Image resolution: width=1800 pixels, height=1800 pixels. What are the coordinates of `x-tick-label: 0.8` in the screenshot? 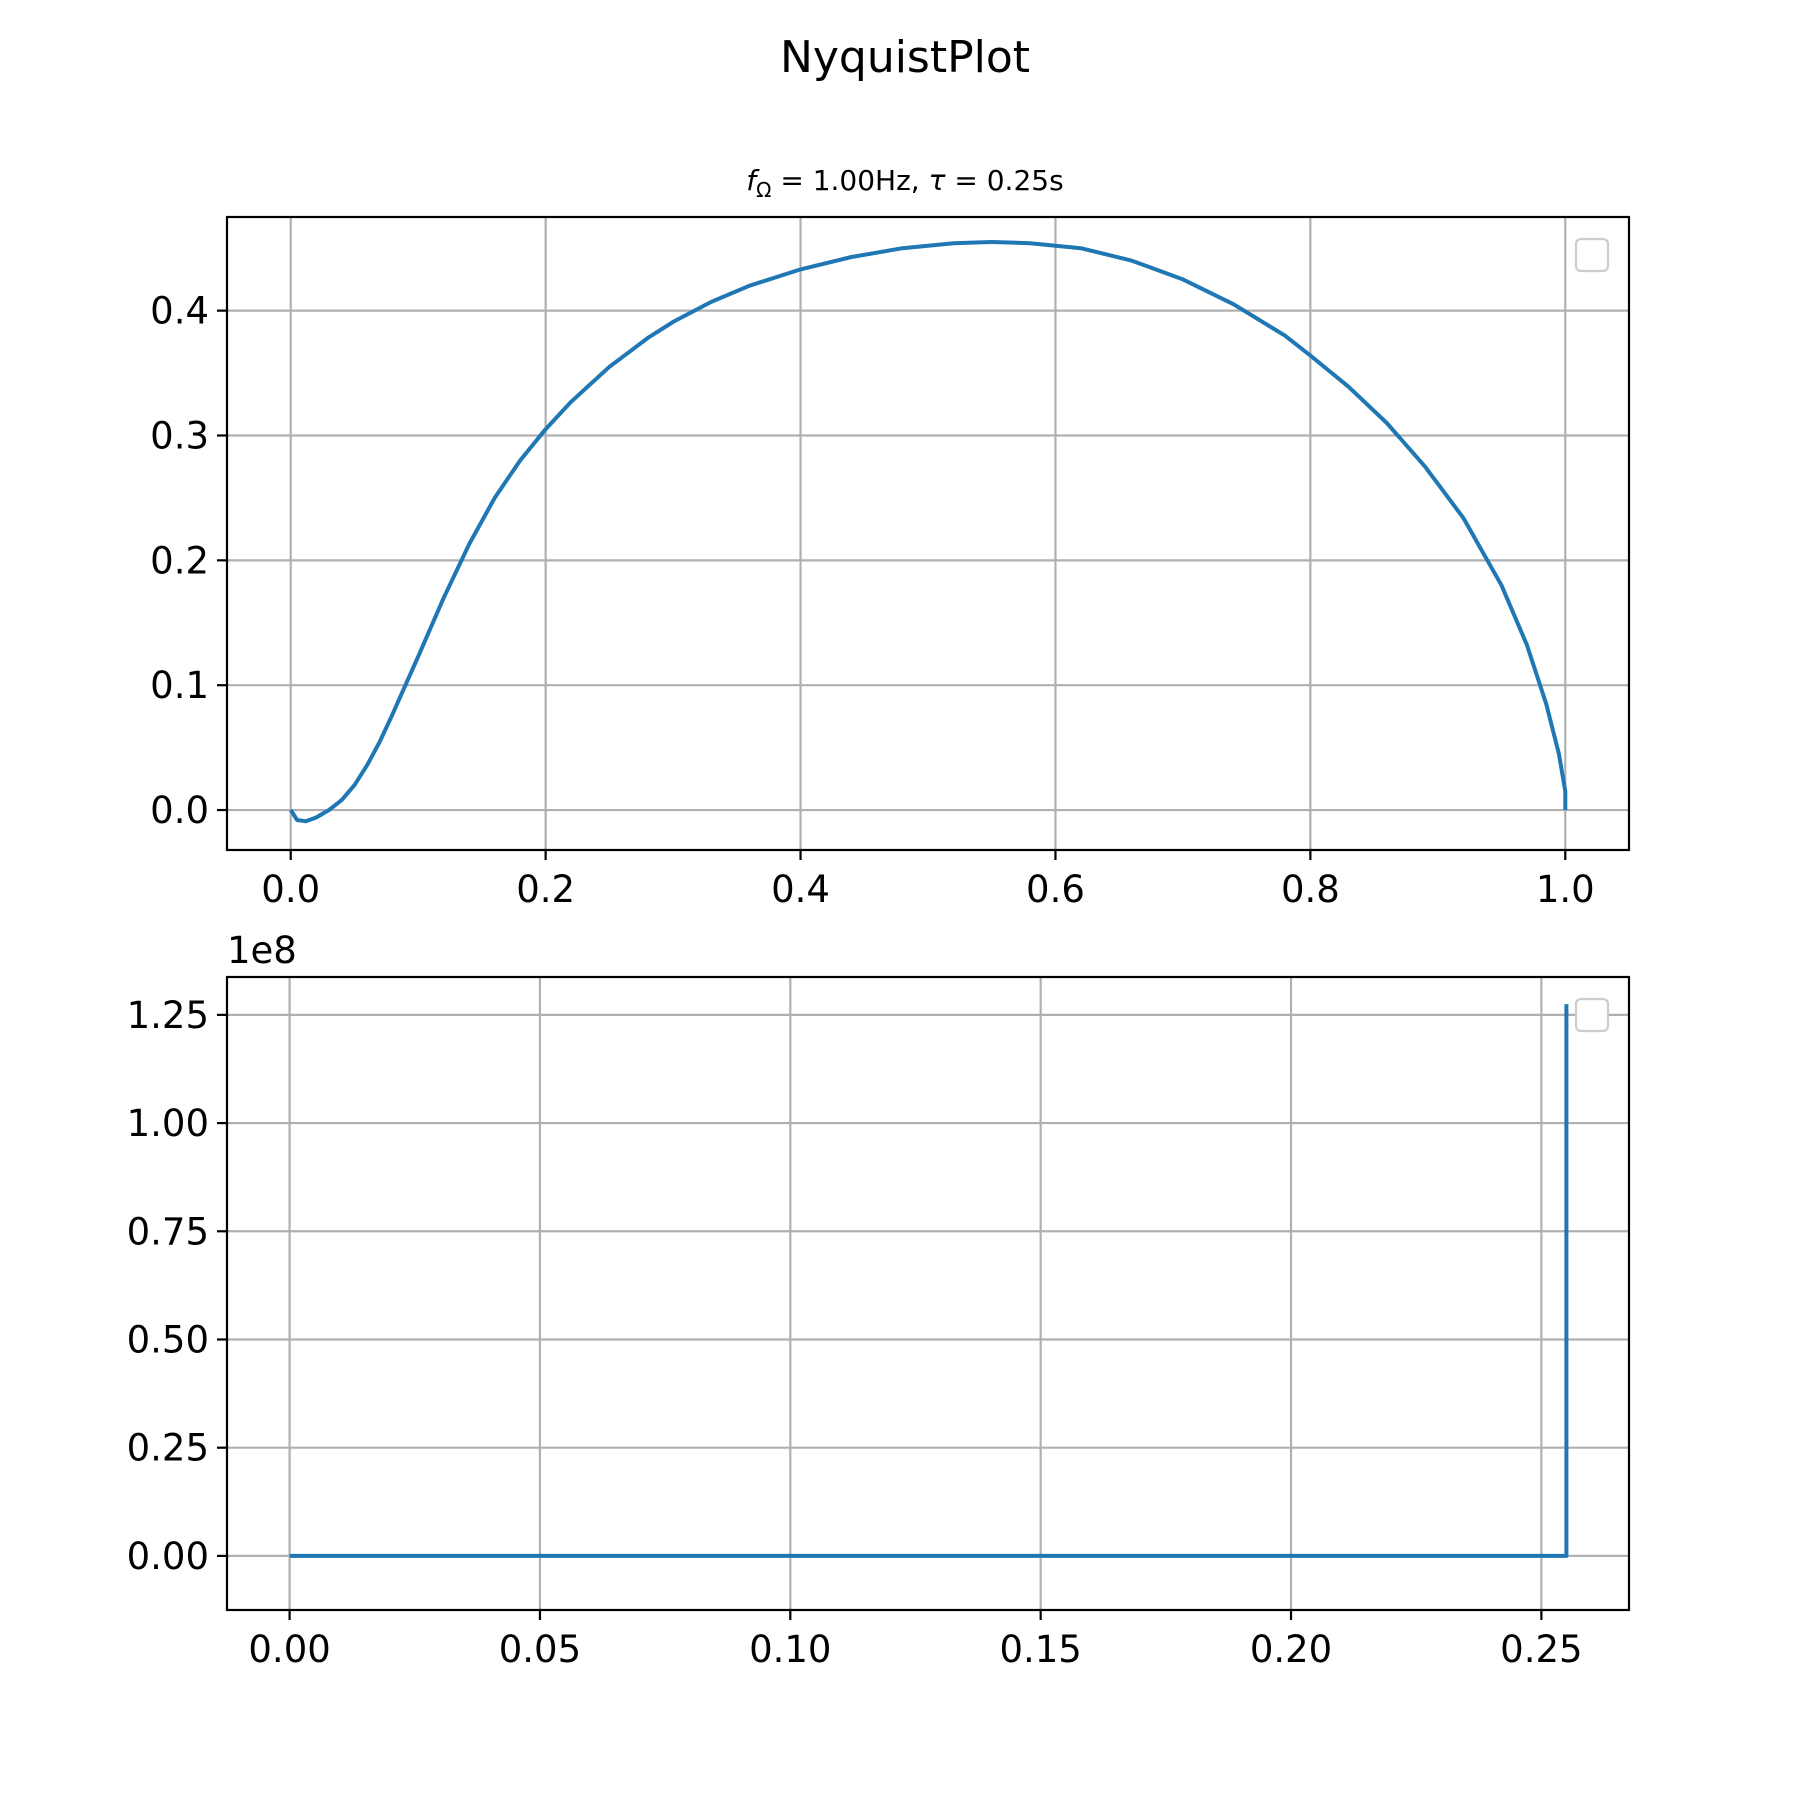 It's located at (1310, 889).